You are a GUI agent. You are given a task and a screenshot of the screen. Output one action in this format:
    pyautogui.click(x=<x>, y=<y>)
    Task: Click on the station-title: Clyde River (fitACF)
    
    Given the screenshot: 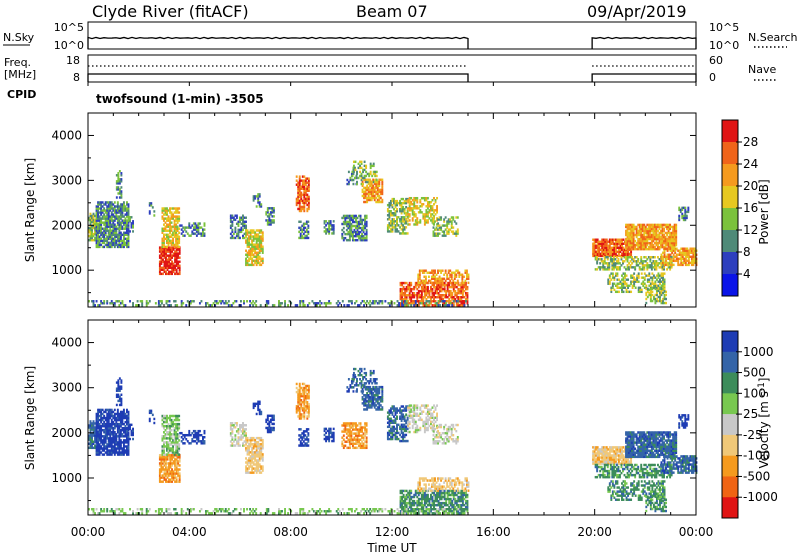 What is the action you would take?
    pyautogui.click(x=170, y=11)
    